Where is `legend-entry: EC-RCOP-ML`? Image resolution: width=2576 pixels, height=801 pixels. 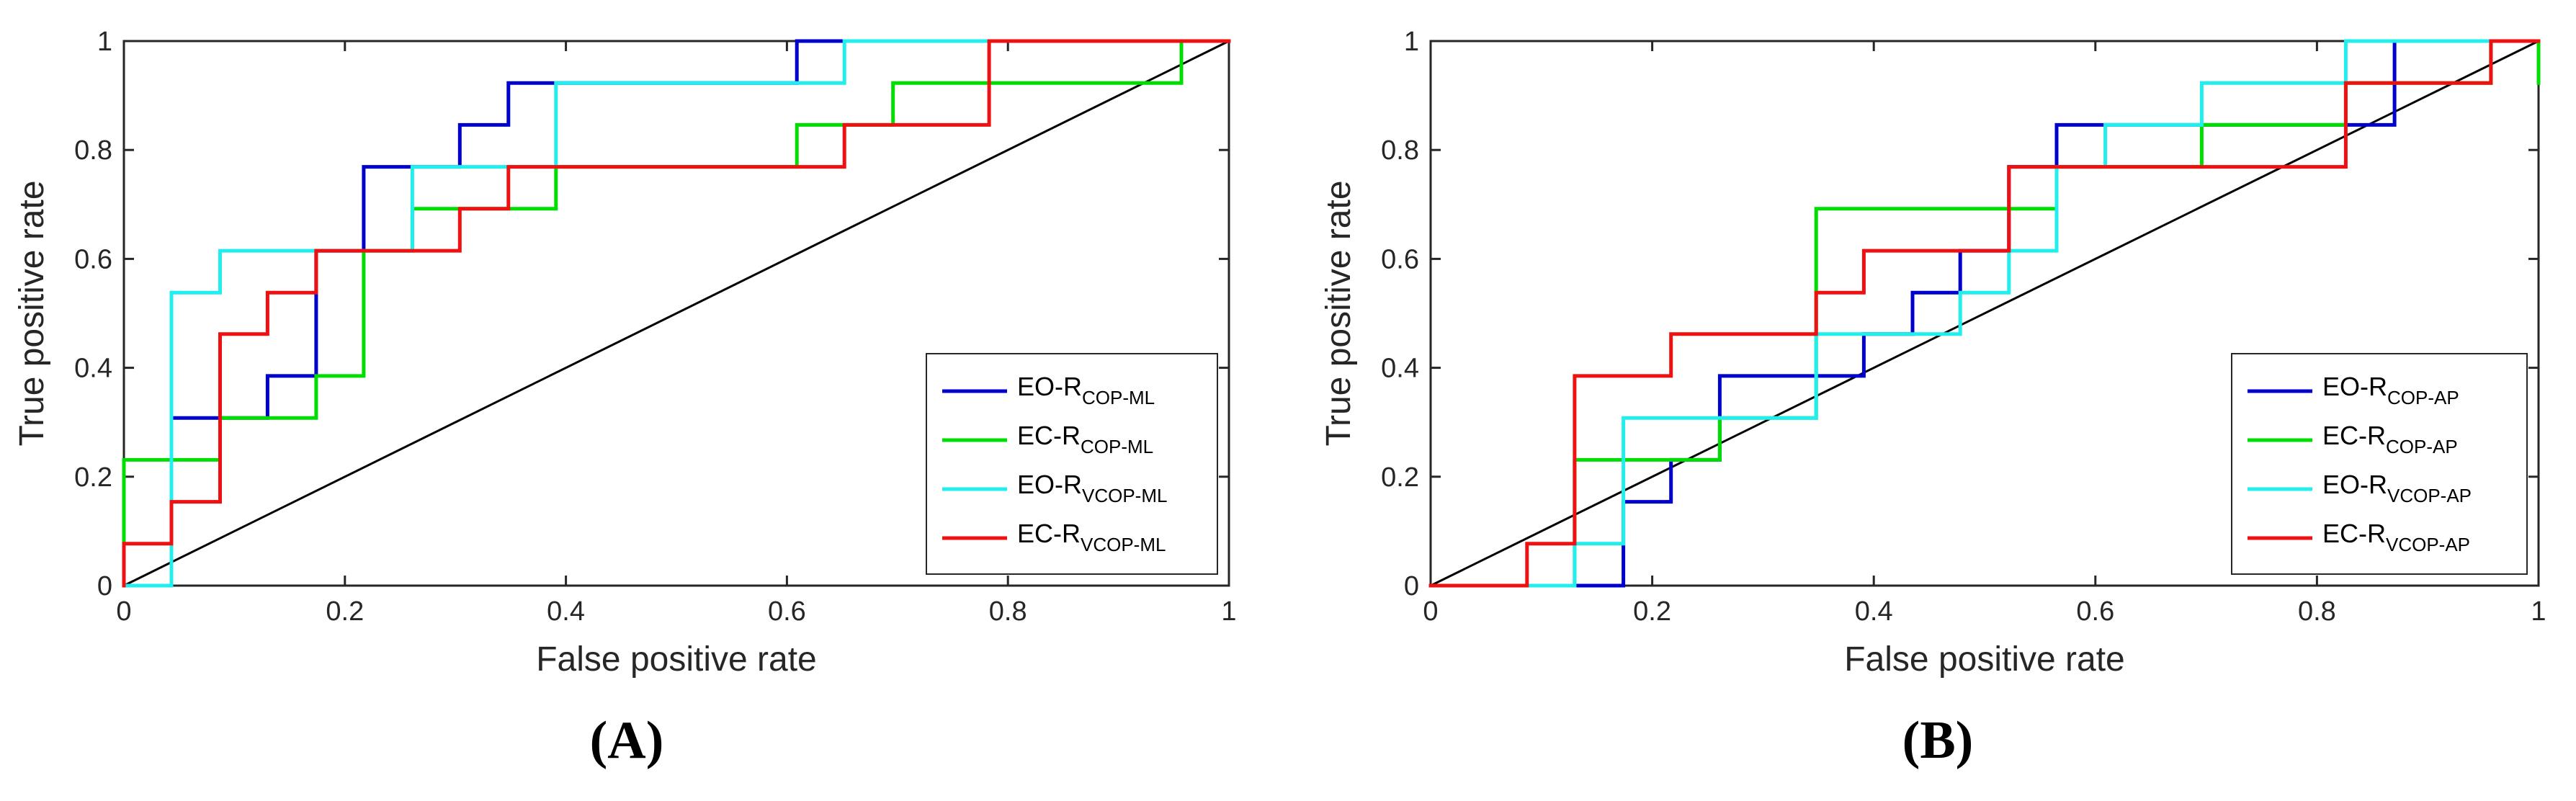 legend-entry: EC-RCOP-ML is located at coordinates (1085, 439).